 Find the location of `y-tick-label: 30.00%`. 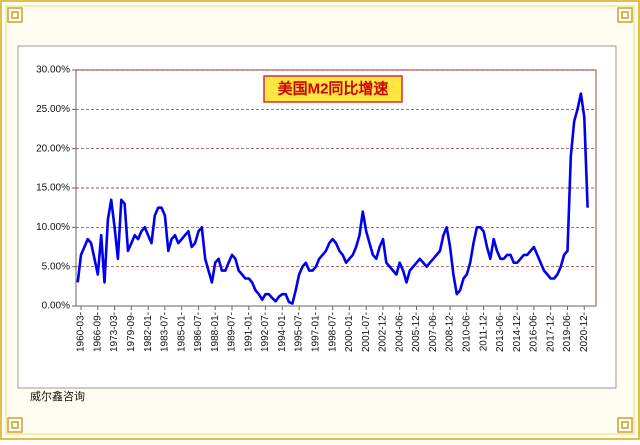

y-tick-label: 30.00% is located at coordinates (53, 70).